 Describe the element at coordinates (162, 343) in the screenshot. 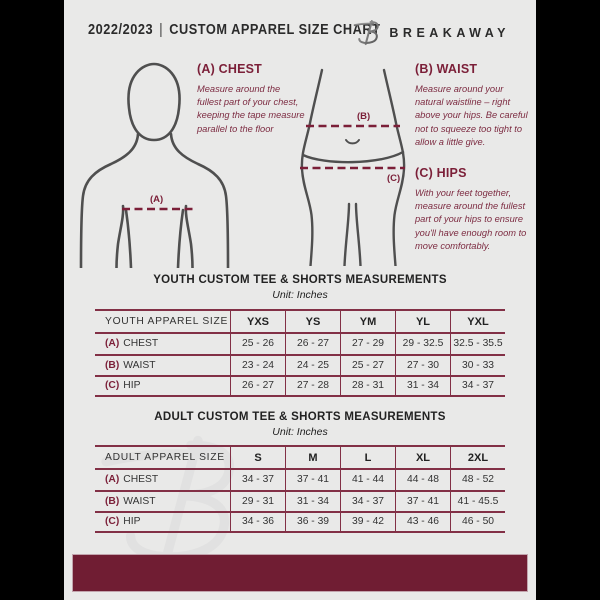

I see `youth-chest-row-label: (A) CHEST` at that location.